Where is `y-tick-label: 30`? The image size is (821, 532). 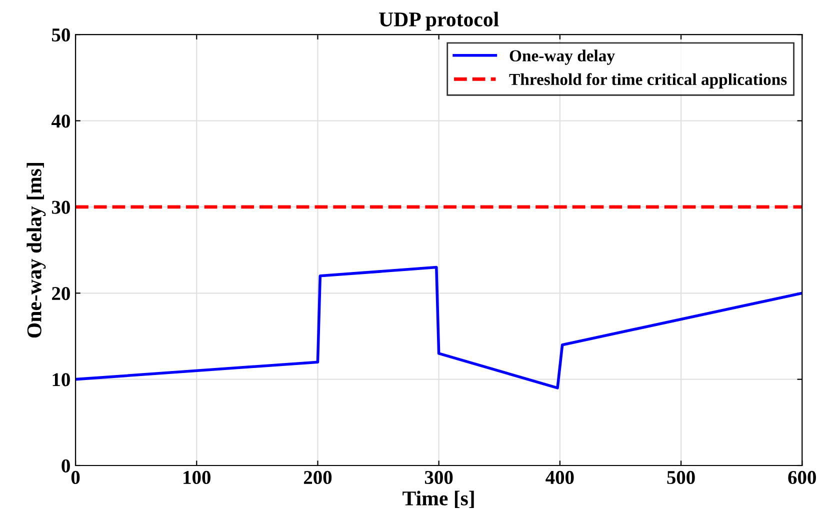 y-tick-label: 30 is located at coordinates (61, 207).